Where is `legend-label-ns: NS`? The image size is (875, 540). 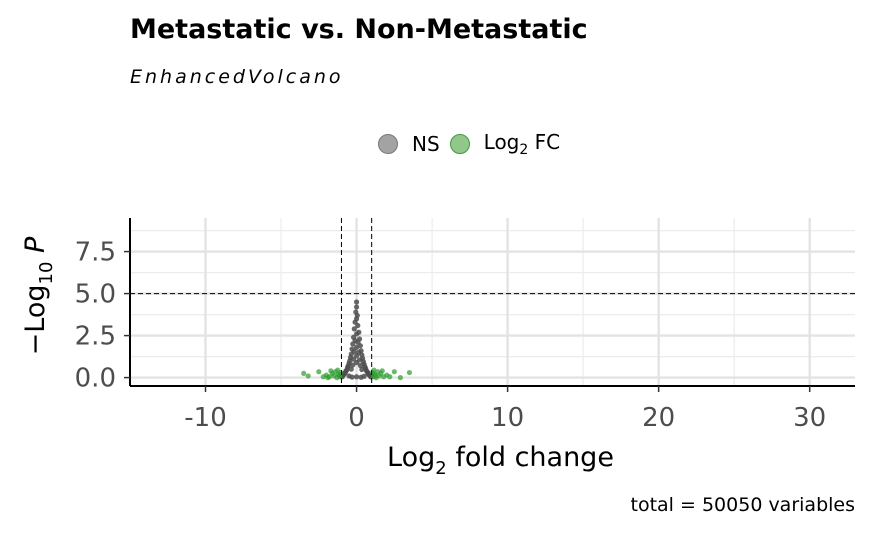
legend-label-ns: NS is located at coordinates (426, 144).